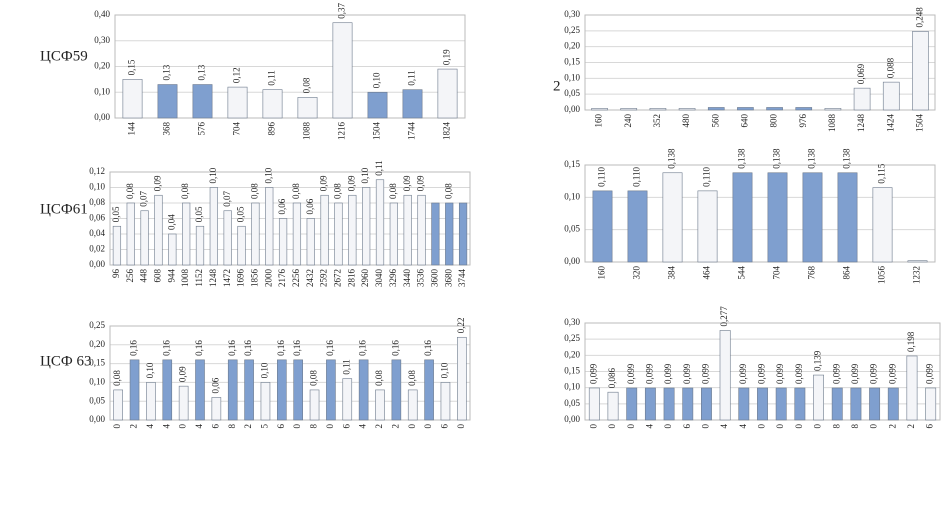 The height and width of the screenshot is (511, 949). I want to click on x-tick-label: 1088, so click(307, 131).